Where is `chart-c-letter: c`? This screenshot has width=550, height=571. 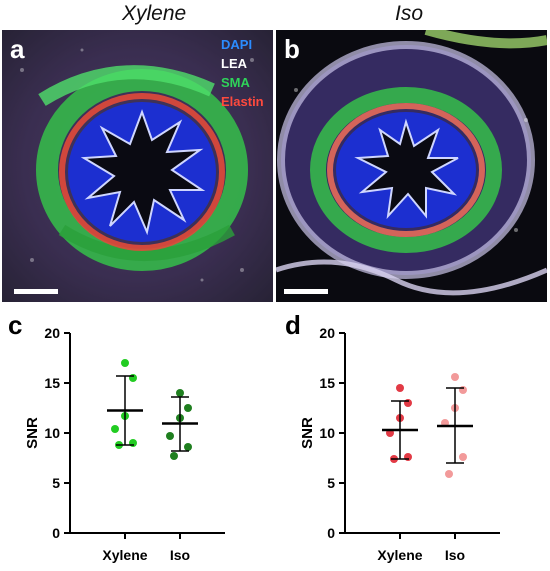
chart-c-letter: c is located at coordinates (15, 325).